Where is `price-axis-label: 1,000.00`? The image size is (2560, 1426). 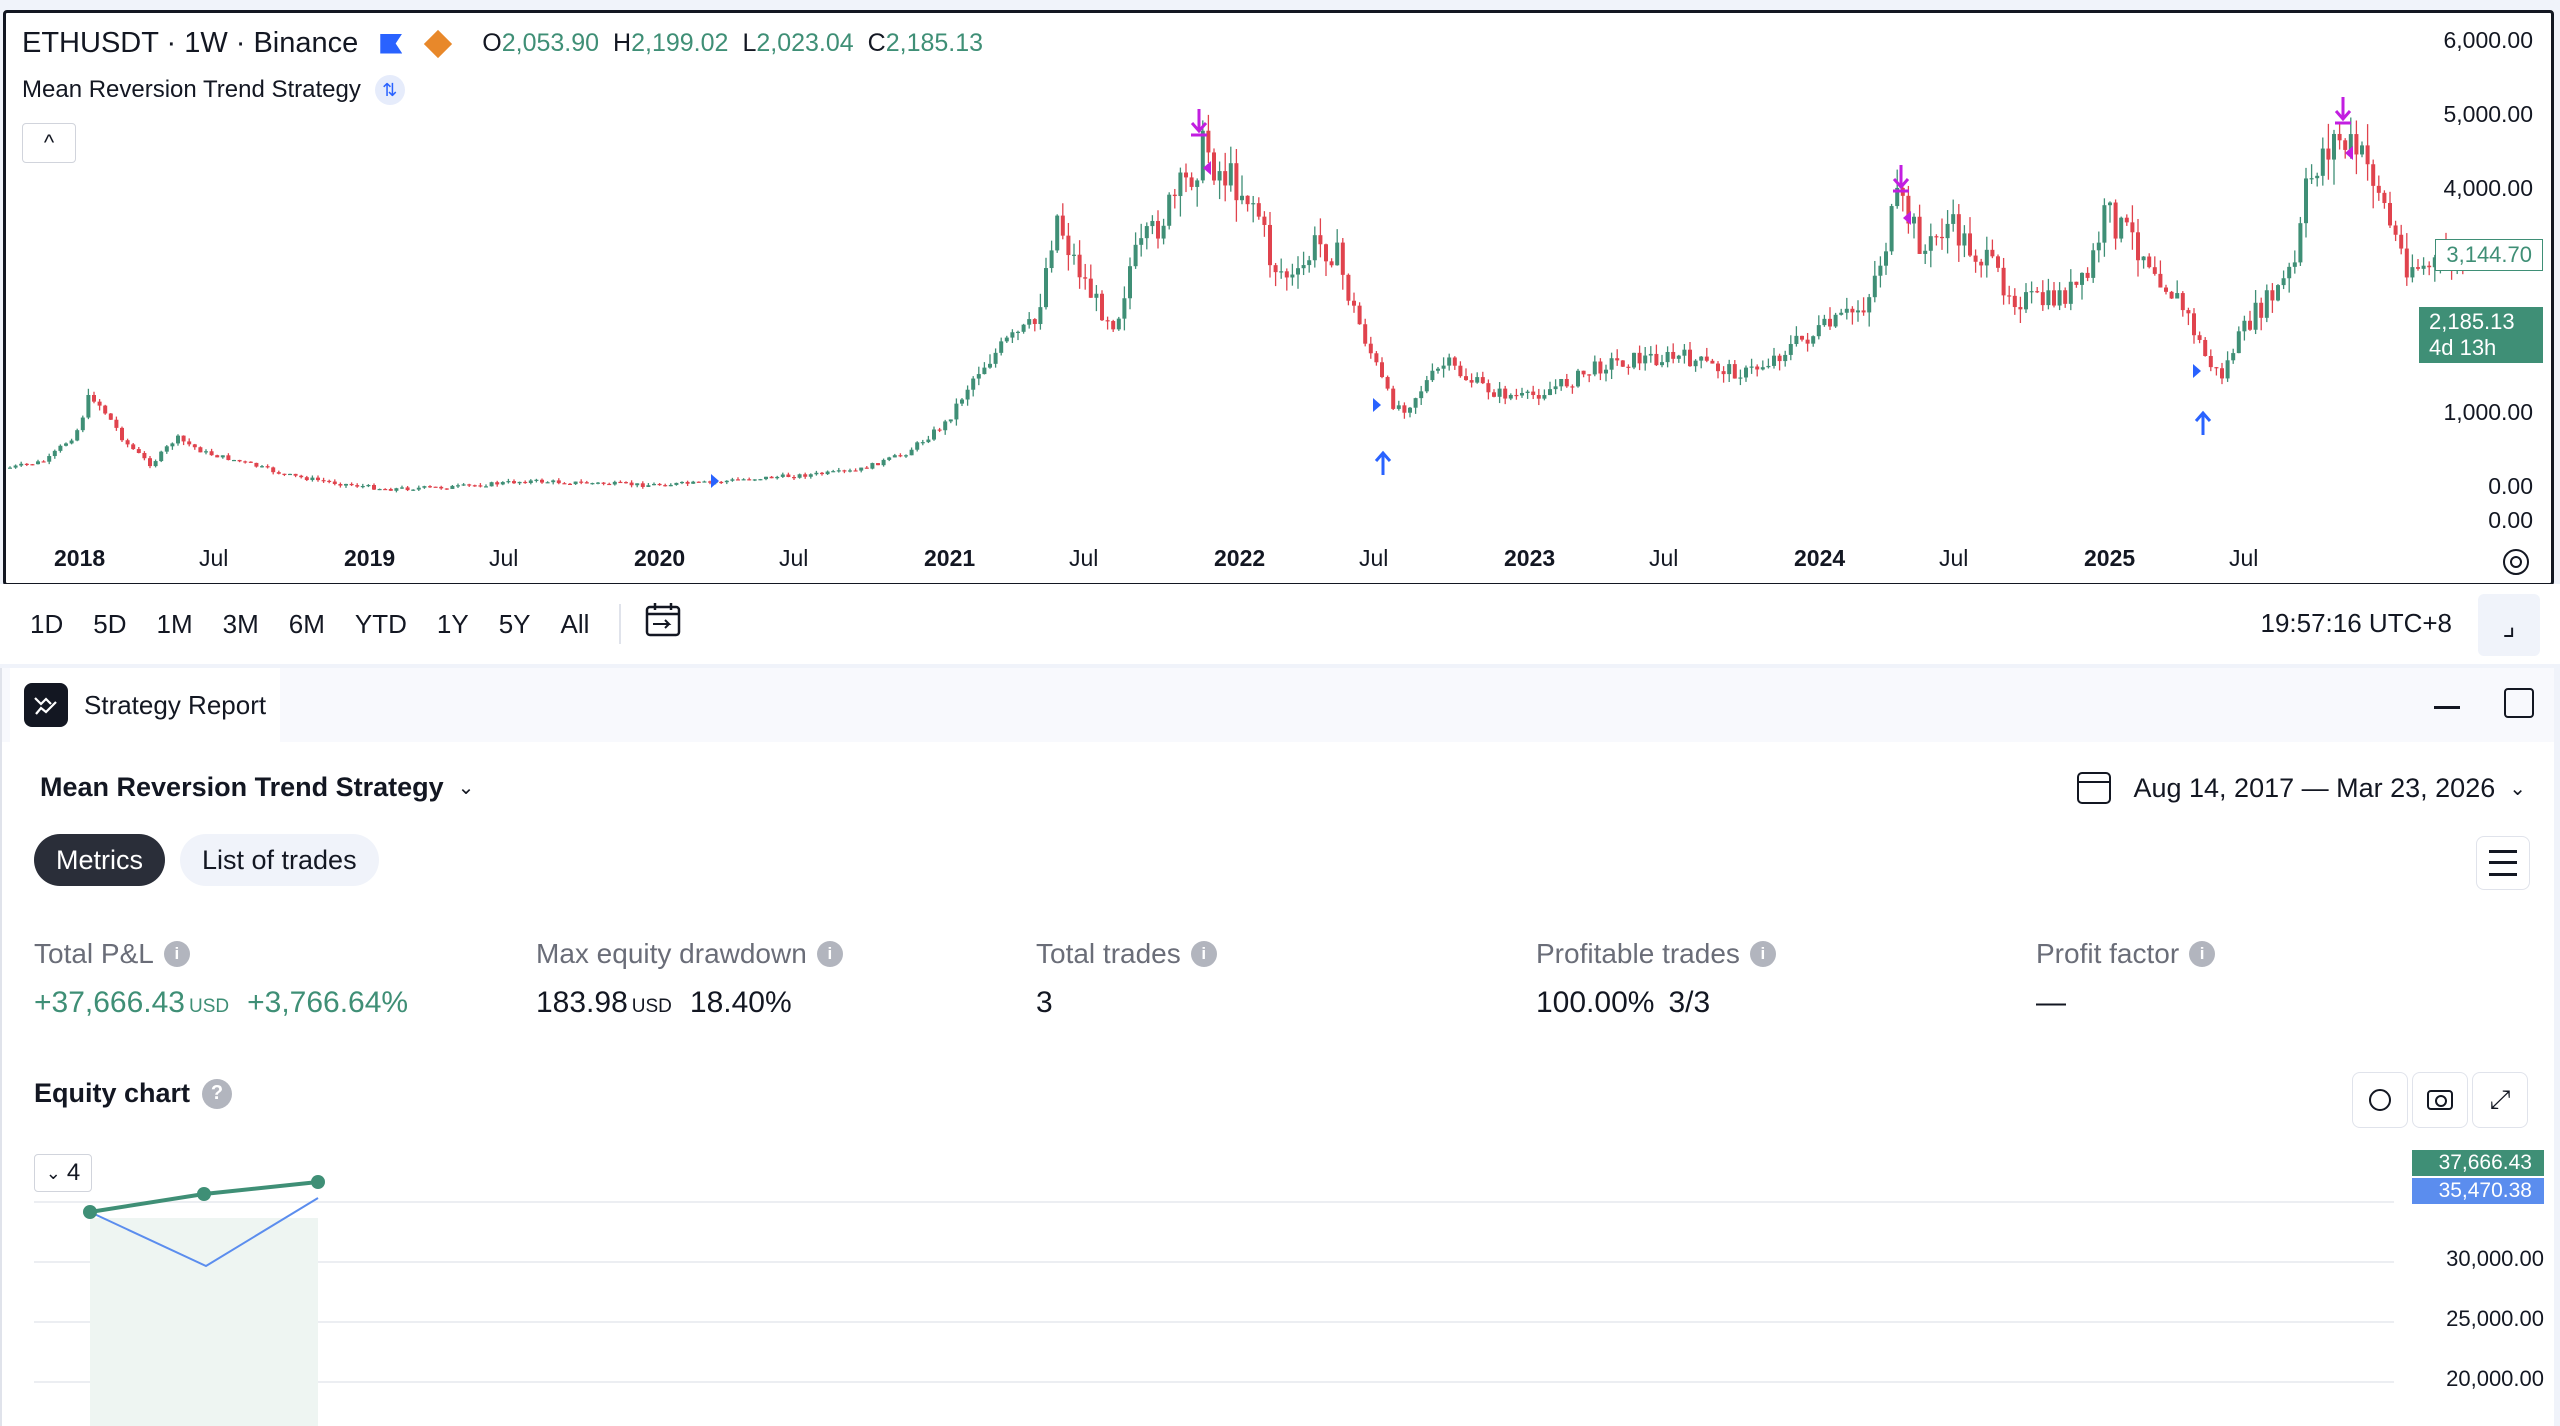
price-axis-label: 1,000.00 is located at coordinates (2488, 412).